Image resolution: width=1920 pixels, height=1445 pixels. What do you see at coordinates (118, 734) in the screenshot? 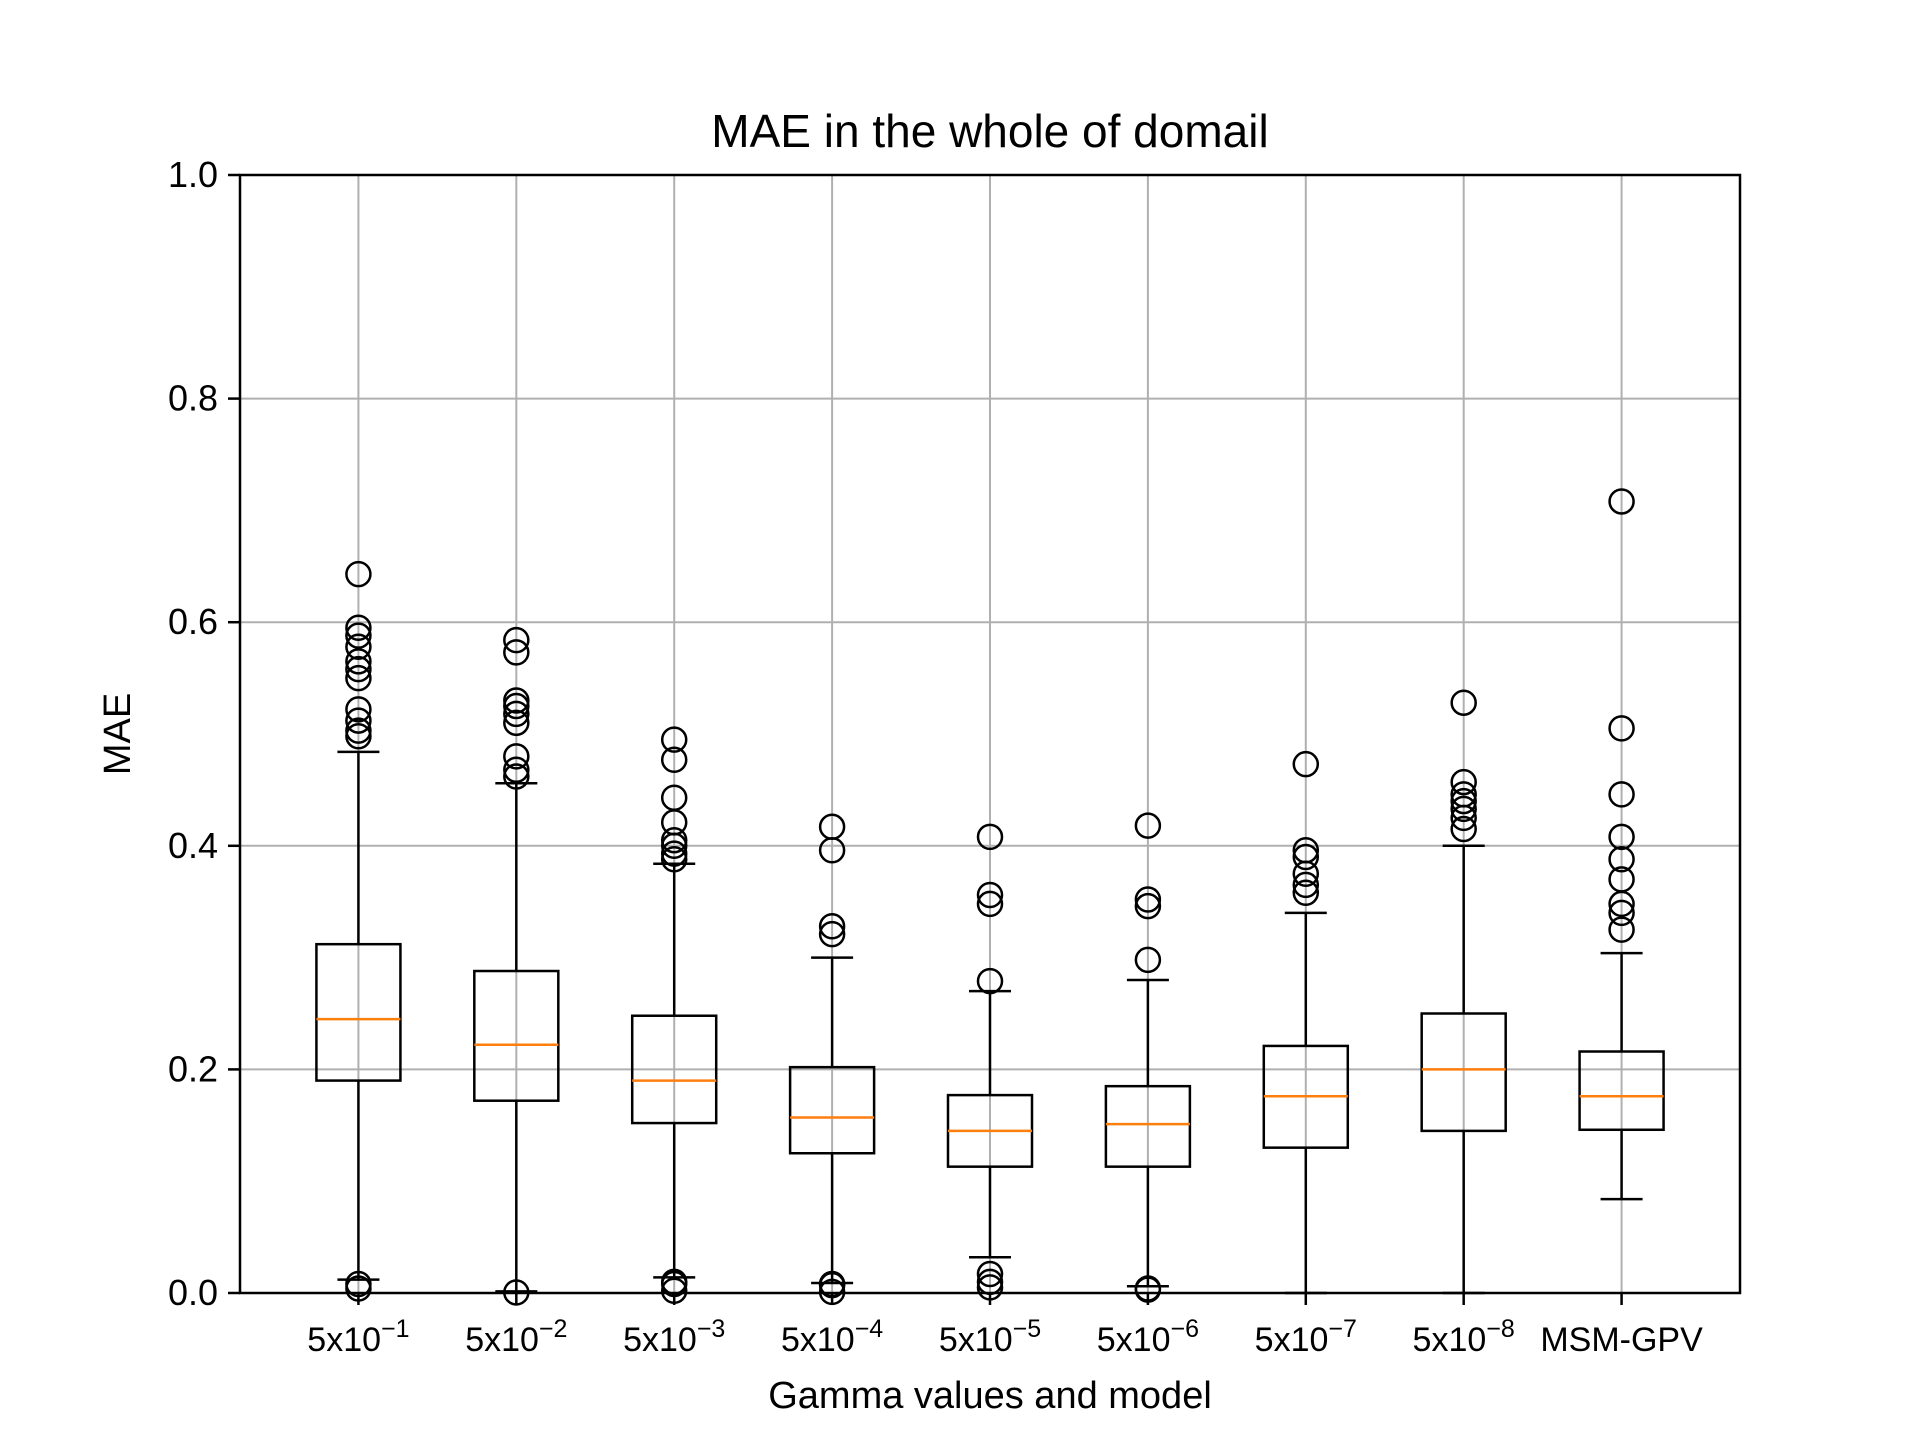
I see `y-axis-label: MAE` at bounding box center [118, 734].